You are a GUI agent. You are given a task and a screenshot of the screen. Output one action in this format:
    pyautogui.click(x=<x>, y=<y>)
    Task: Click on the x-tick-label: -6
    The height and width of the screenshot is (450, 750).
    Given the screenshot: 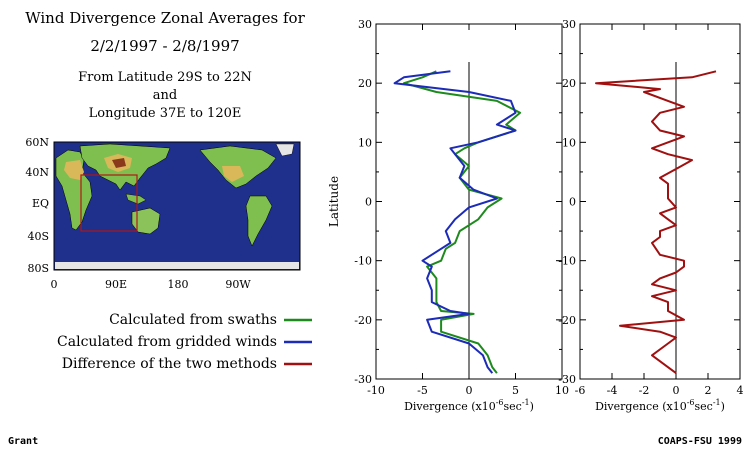 What is the action you would take?
    pyautogui.click(x=580, y=390)
    